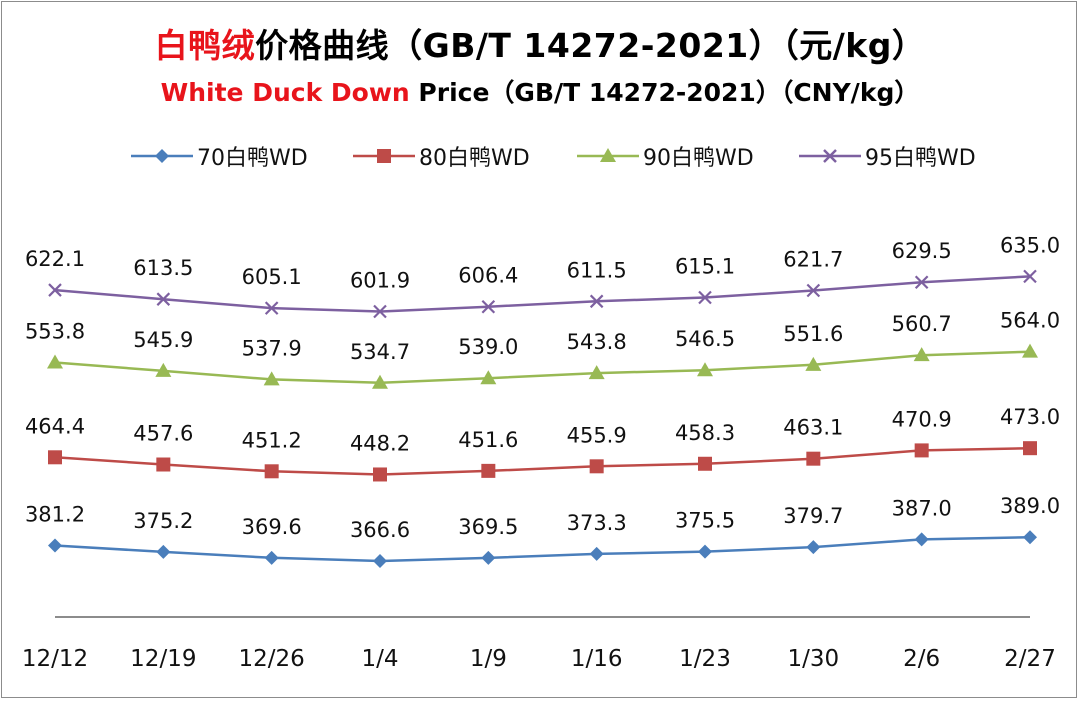  I want to click on data-label: 601.9, so click(380, 280).